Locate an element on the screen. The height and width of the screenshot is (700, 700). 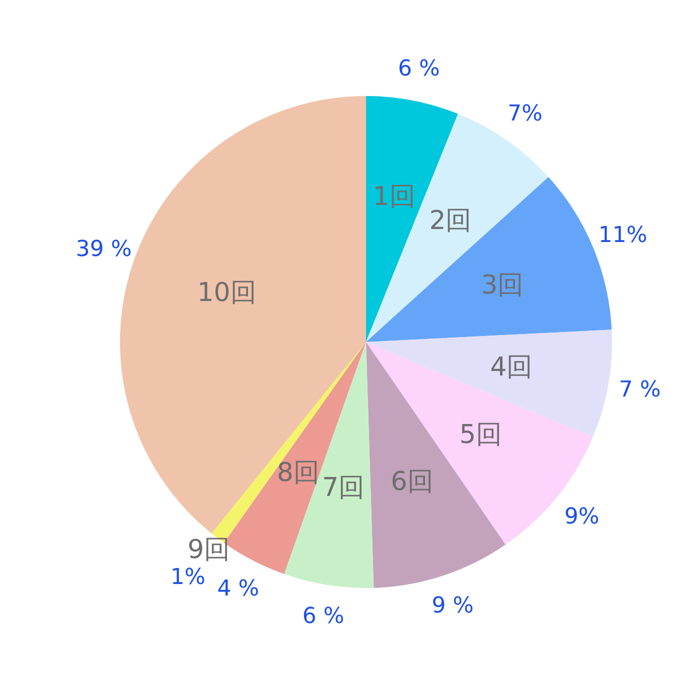
data-label: 7 % is located at coordinates (639, 389).